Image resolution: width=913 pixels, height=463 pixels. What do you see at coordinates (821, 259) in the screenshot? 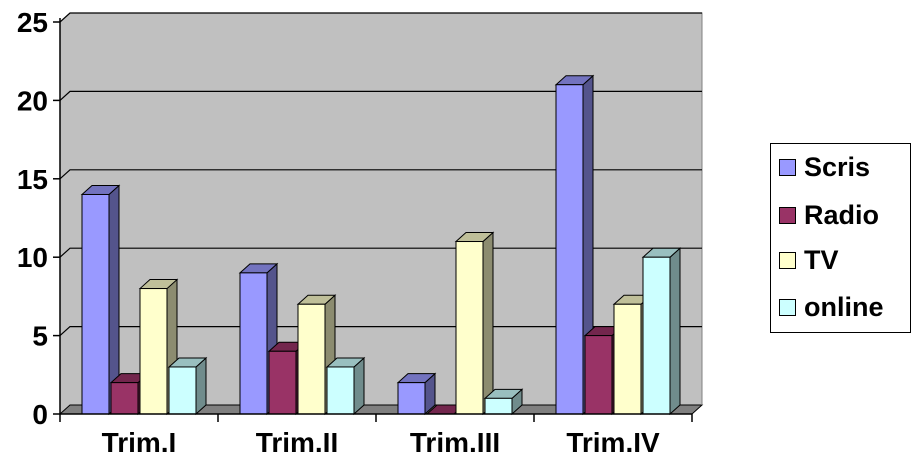
I see `legend-label: TV` at bounding box center [821, 259].